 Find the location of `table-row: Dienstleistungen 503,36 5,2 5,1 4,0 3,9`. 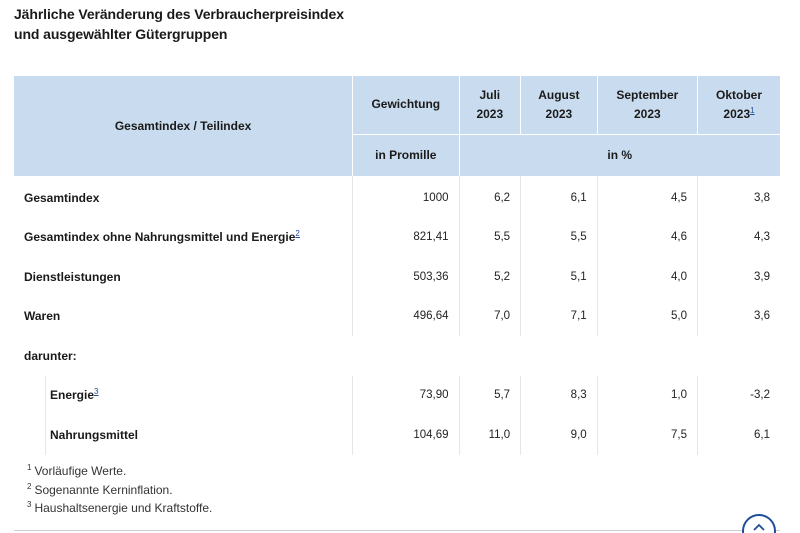

table-row: Dienstleistungen 503,36 5,2 5,1 4,0 3,9 is located at coordinates (397, 277).